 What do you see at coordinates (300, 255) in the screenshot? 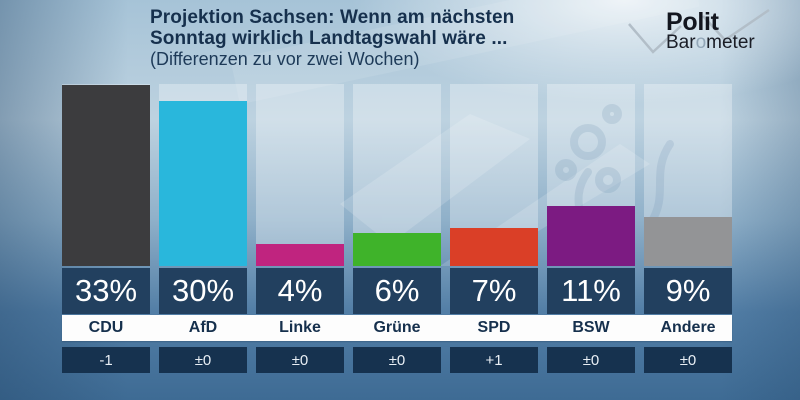
I see `bar-linke` at bounding box center [300, 255].